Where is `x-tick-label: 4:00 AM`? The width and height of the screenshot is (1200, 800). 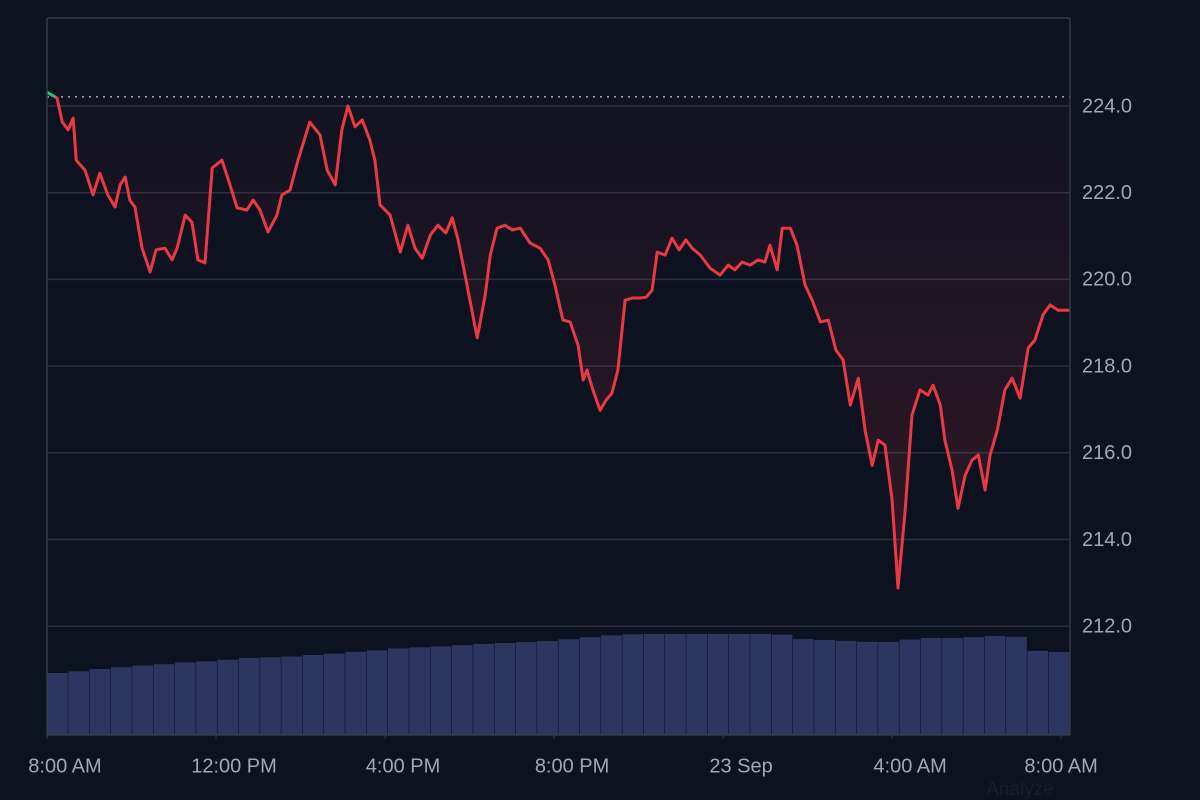 x-tick-label: 4:00 AM is located at coordinates (909, 766).